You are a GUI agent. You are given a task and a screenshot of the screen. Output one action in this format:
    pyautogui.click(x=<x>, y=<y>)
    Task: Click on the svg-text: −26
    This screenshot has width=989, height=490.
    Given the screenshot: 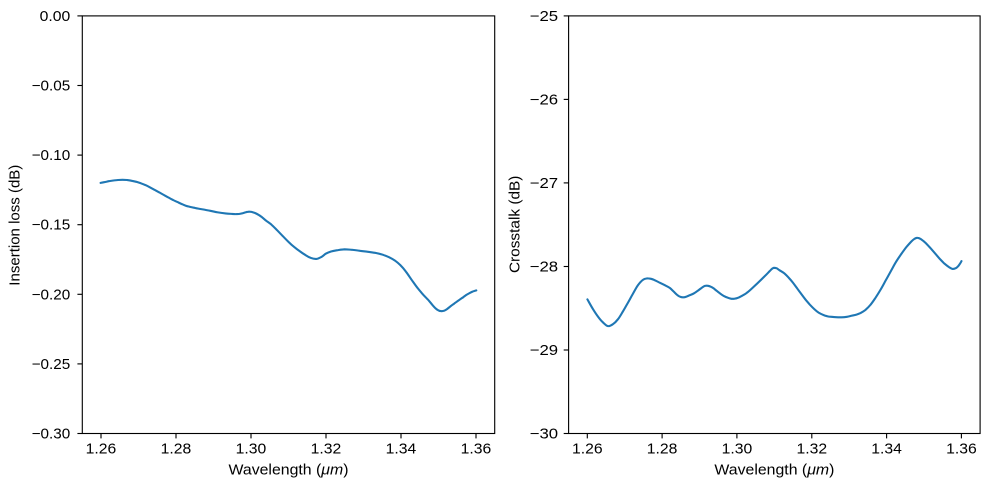 What is the action you would take?
    pyautogui.click(x=544, y=100)
    